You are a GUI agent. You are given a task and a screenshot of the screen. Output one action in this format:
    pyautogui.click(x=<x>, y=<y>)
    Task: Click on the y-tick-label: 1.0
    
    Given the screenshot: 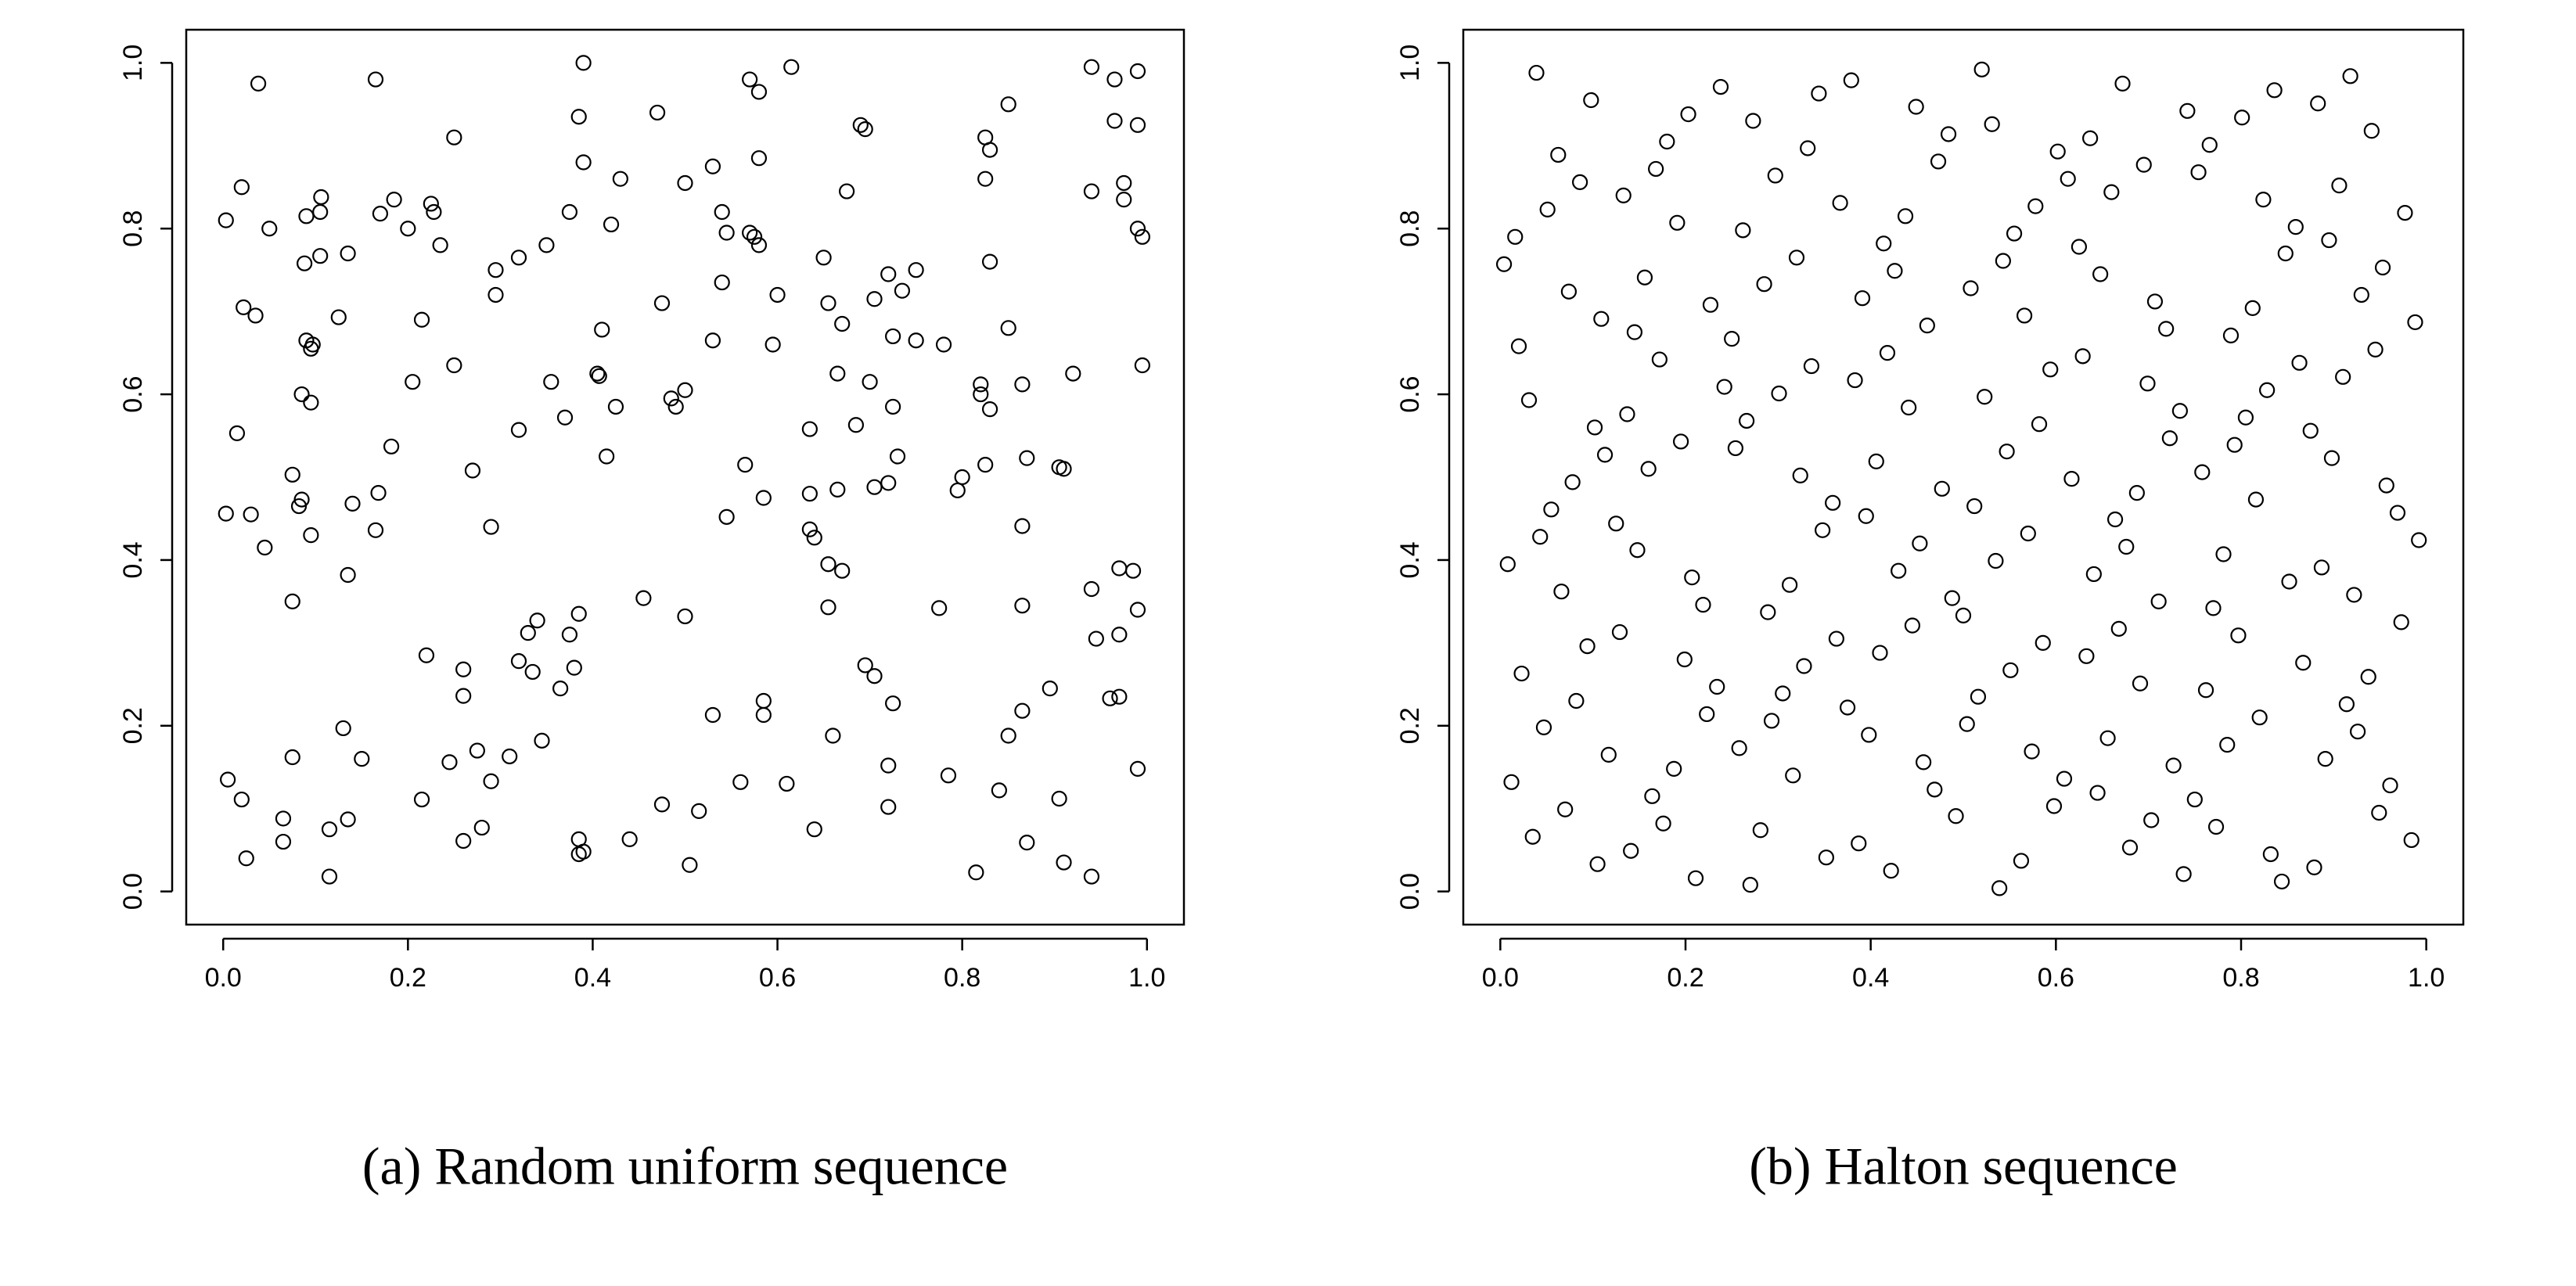 What is the action you would take?
    pyautogui.click(x=1410, y=63)
    